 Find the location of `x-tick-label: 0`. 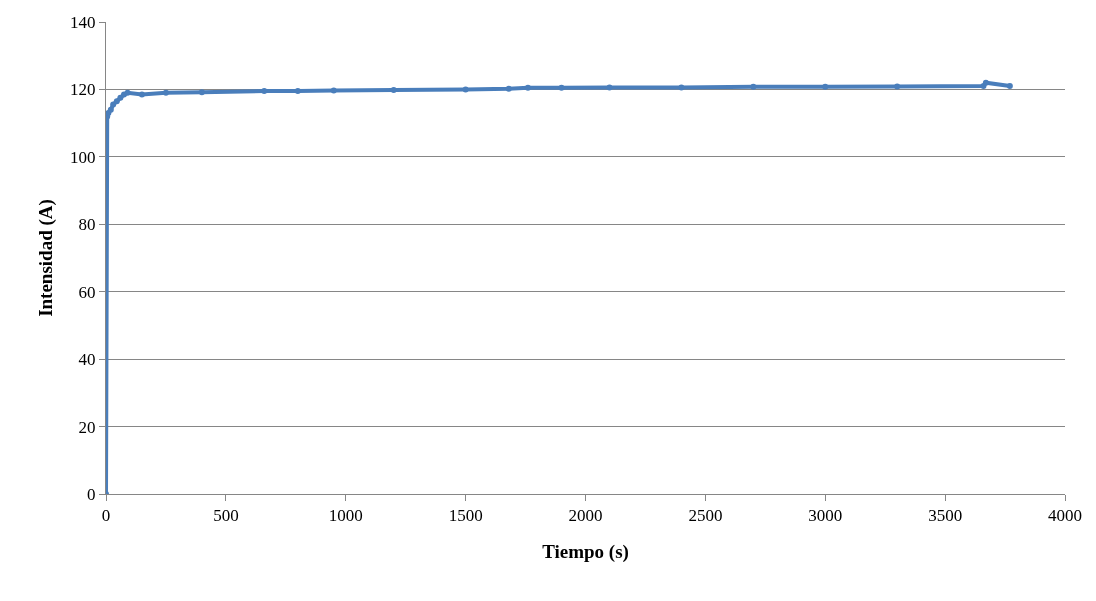

x-tick-label: 0 is located at coordinates (106, 516).